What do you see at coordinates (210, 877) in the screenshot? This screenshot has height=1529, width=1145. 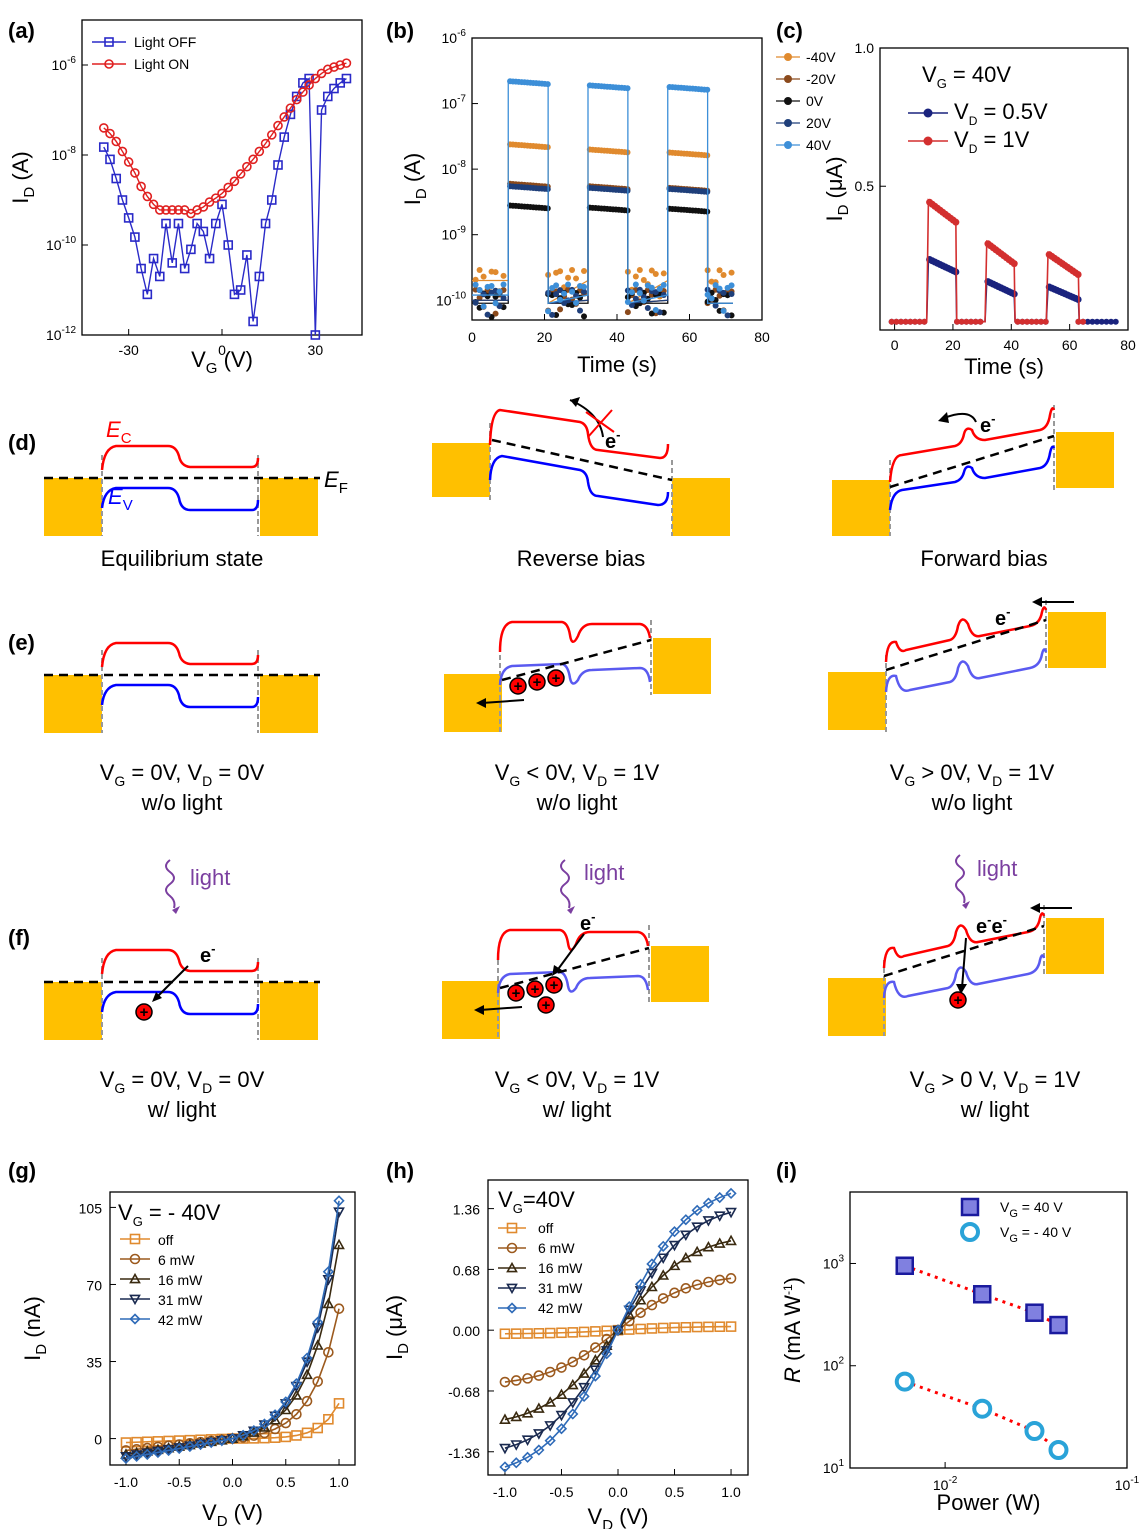 I see `light-label: light` at bounding box center [210, 877].